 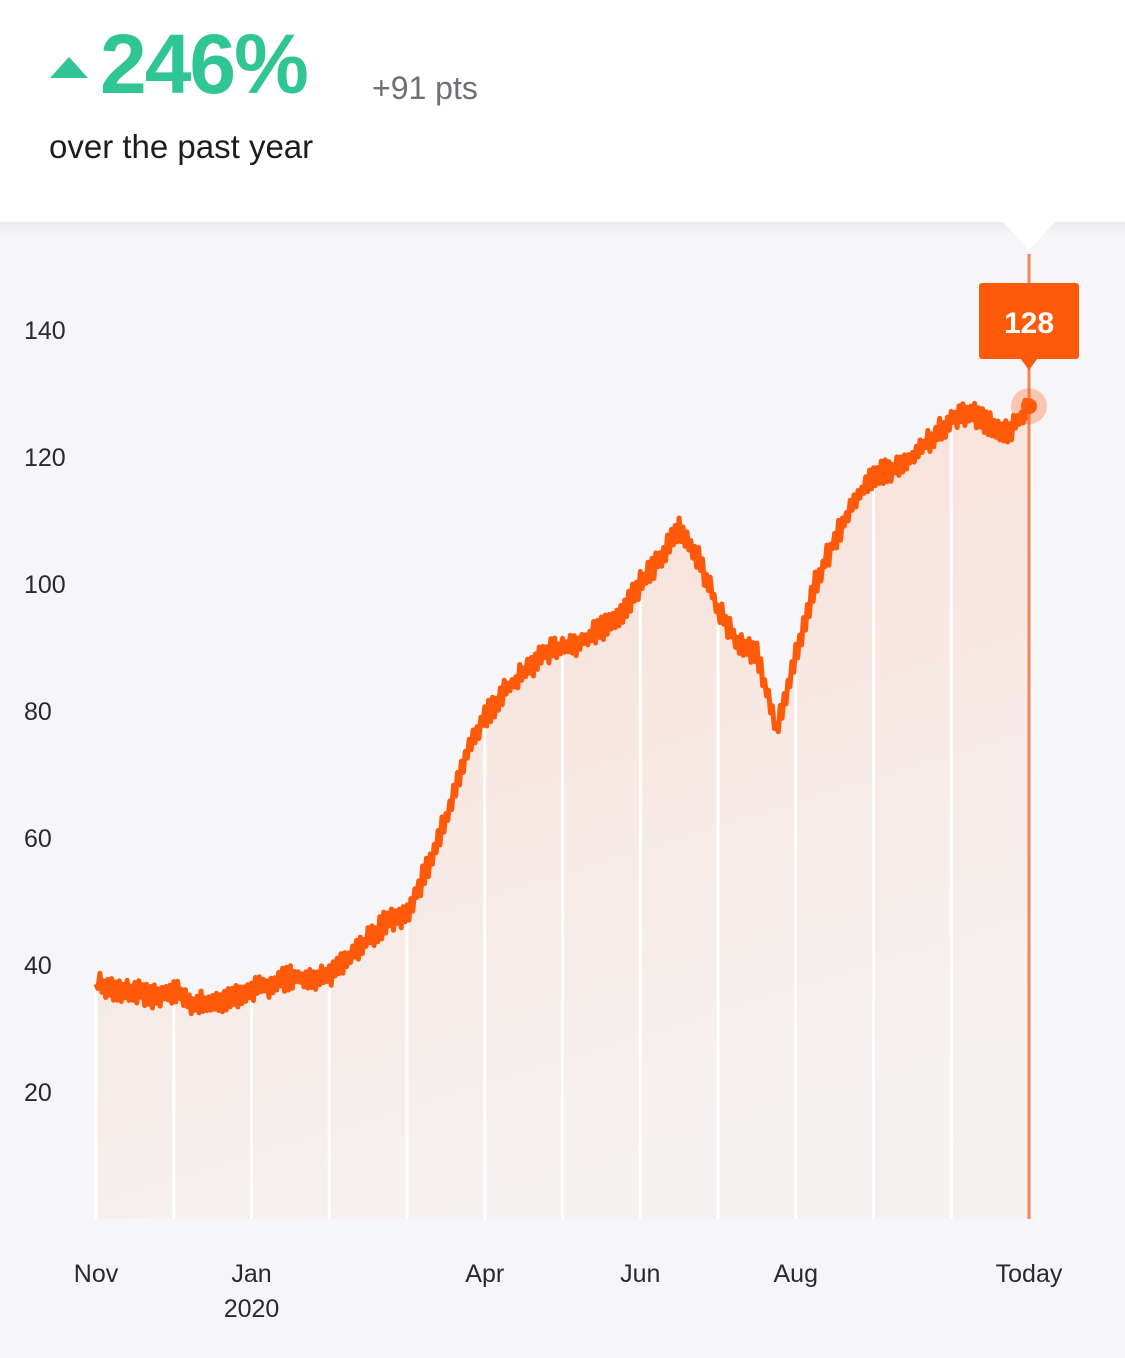 What do you see at coordinates (640, 1274) in the screenshot?
I see `x-tick-label: Jun` at bounding box center [640, 1274].